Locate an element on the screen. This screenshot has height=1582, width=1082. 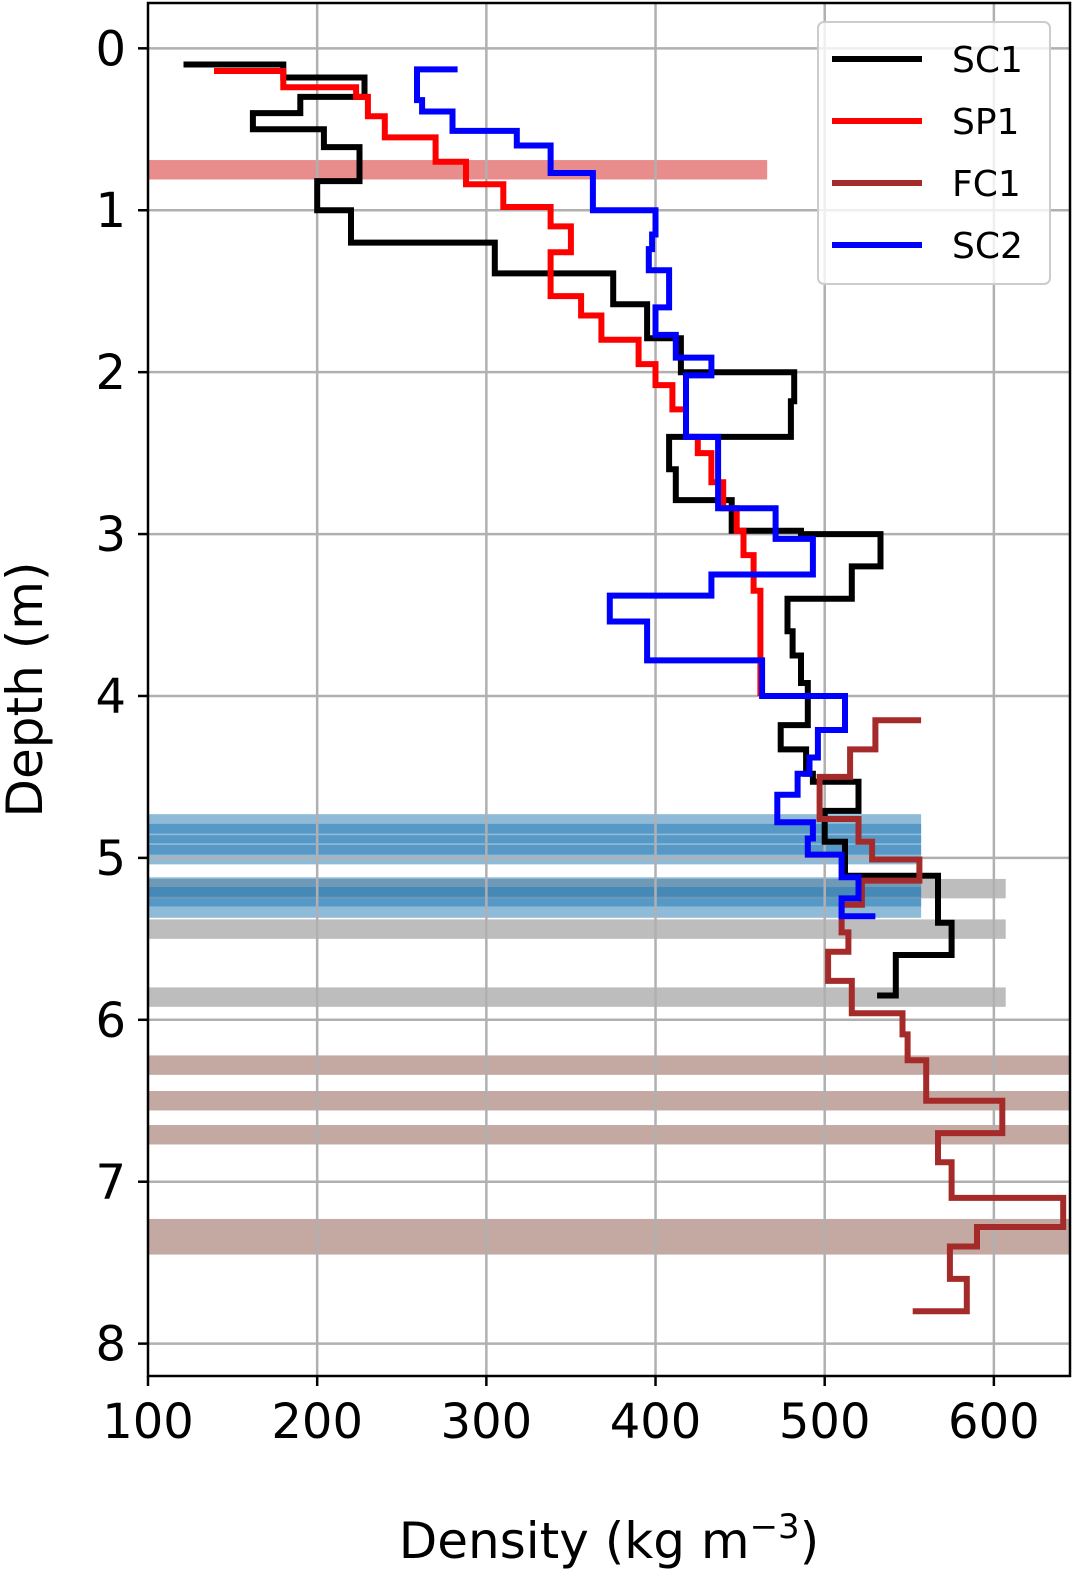
legend-label-sp1: SP1 is located at coordinates (985, 122).